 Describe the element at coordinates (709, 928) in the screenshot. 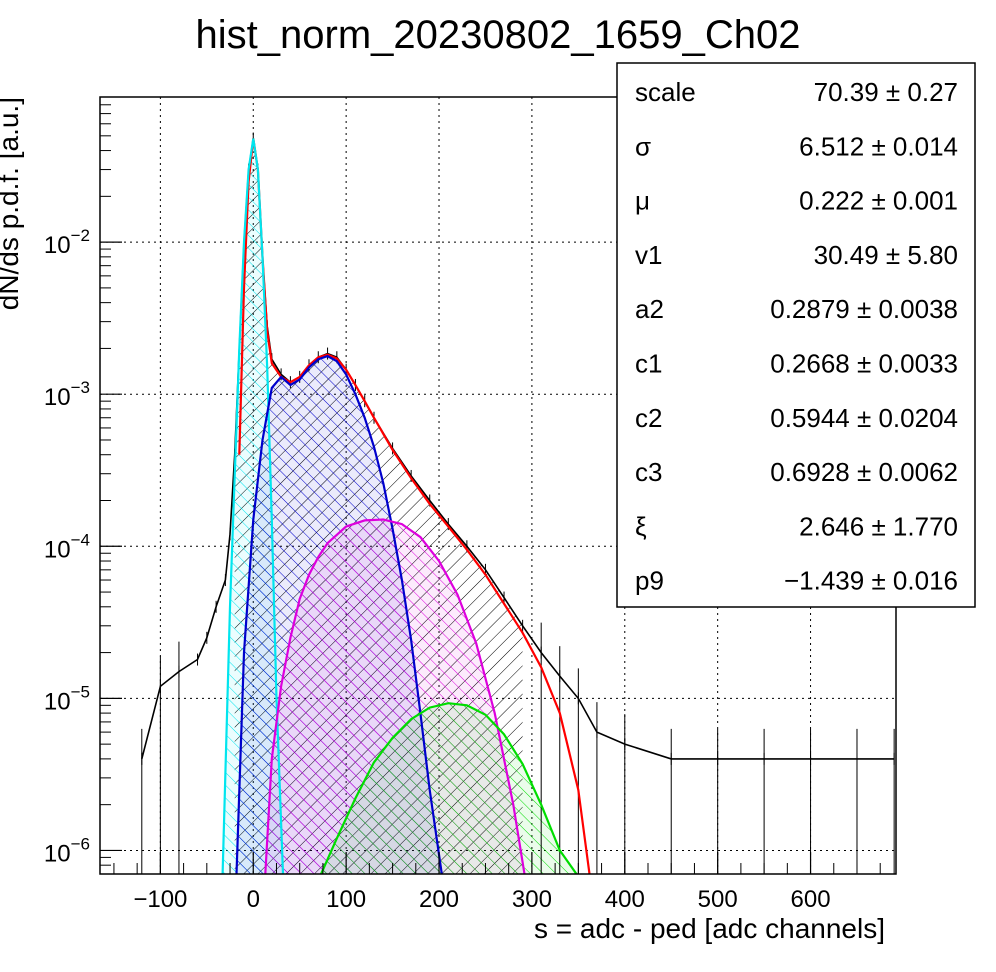

I see `x-axis-label: s = adc - ped [adc channels]` at that location.